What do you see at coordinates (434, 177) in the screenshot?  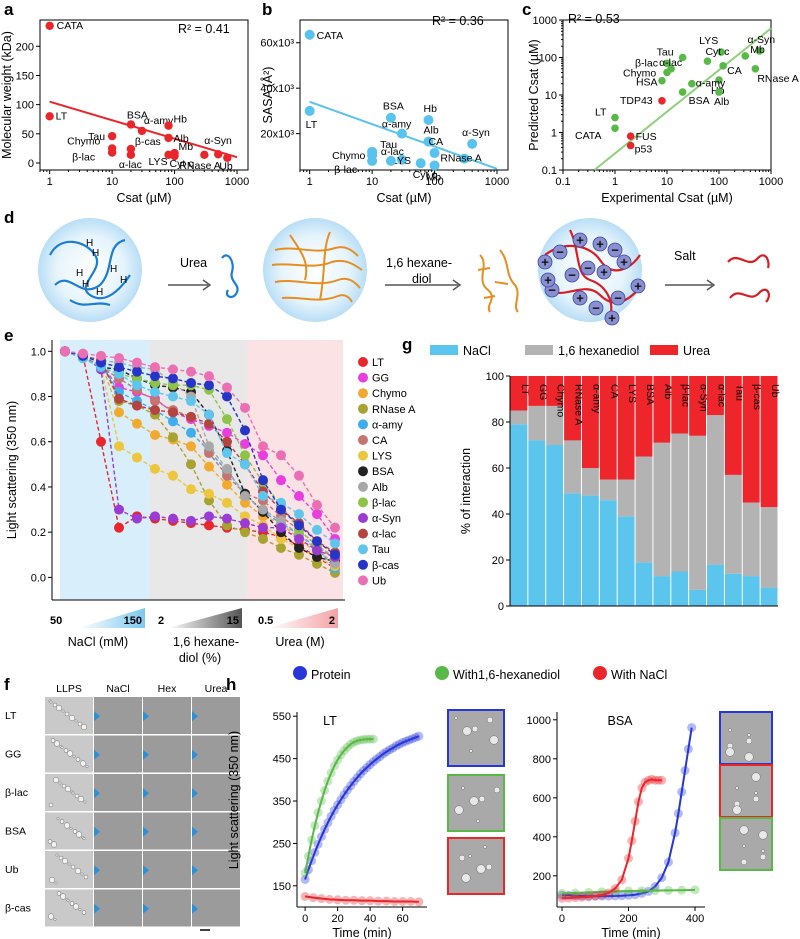 I see `data-point-label: Mb` at bounding box center [434, 177].